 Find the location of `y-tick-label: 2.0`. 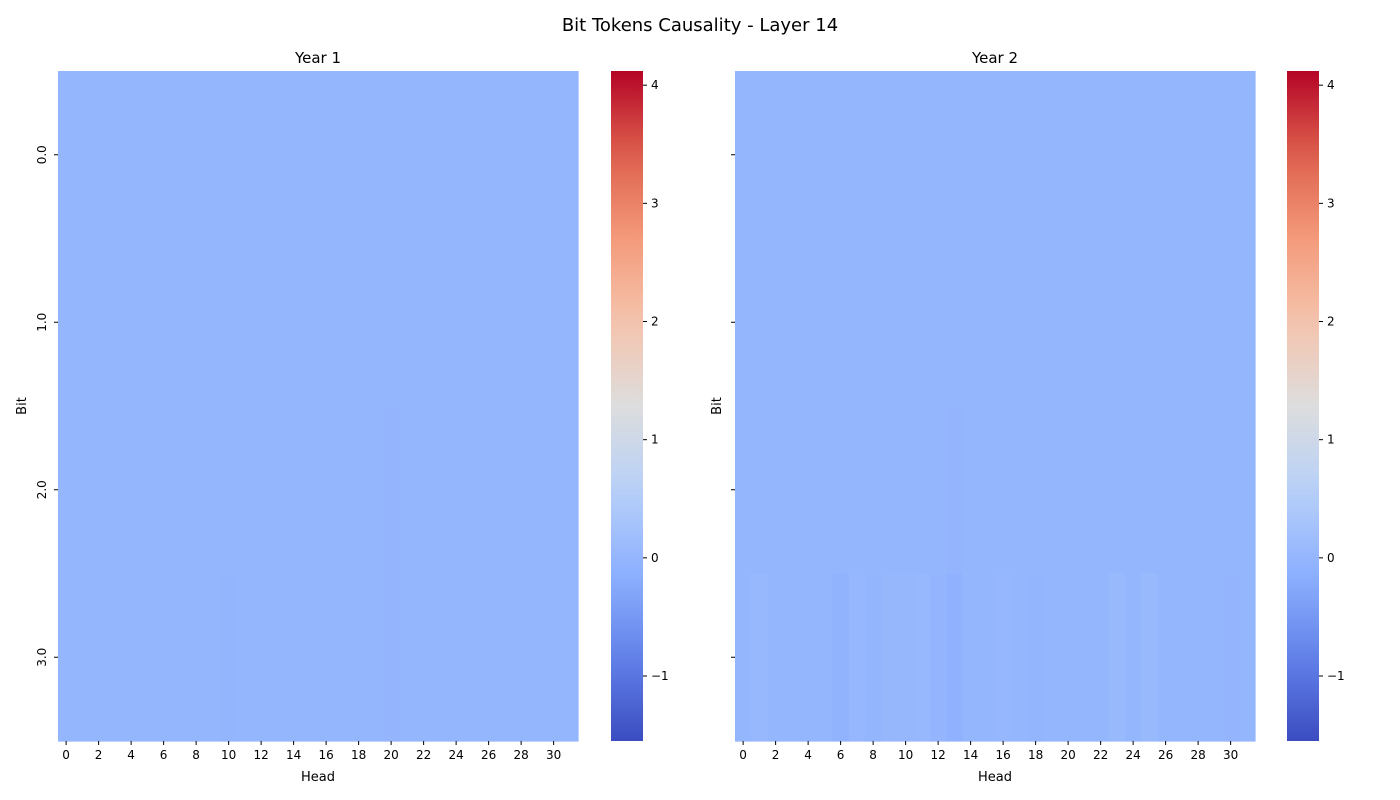

y-tick-label: 2.0 is located at coordinates (42, 489).